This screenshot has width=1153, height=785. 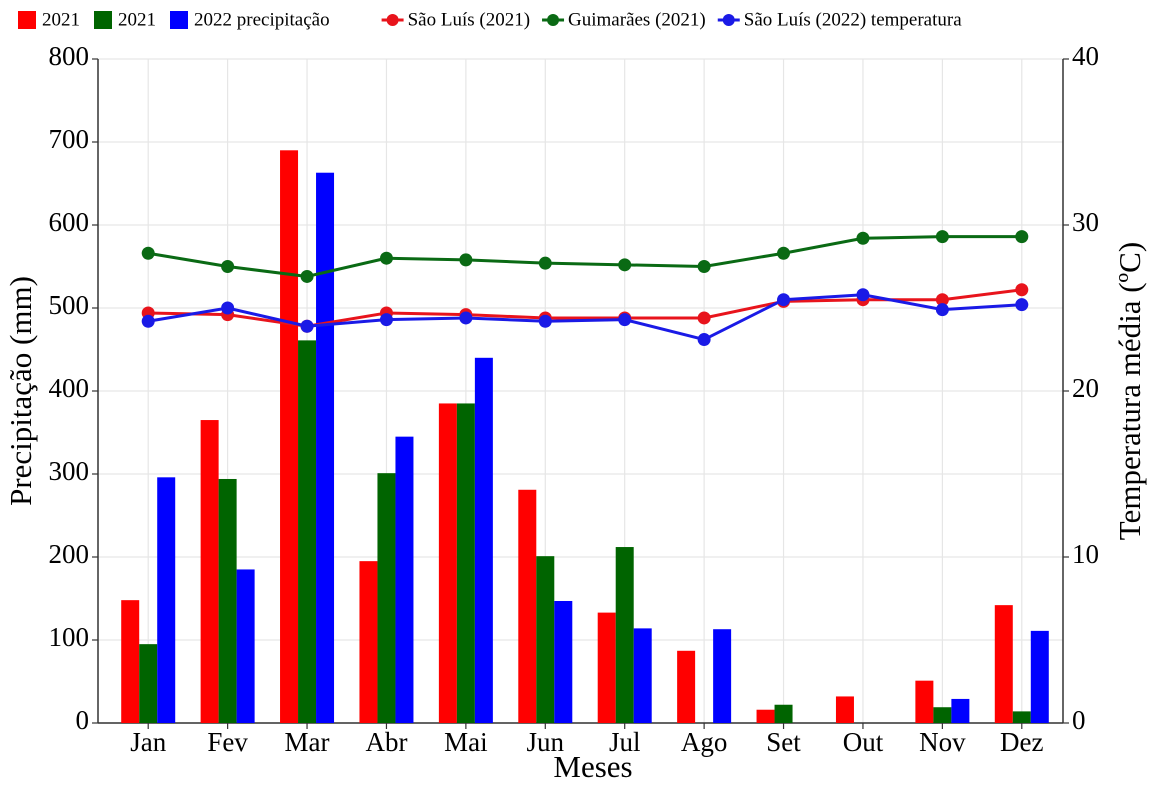 What do you see at coordinates (307, 742) in the screenshot?
I see `x-tick-label: Mar` at bounding box center [307, 742].